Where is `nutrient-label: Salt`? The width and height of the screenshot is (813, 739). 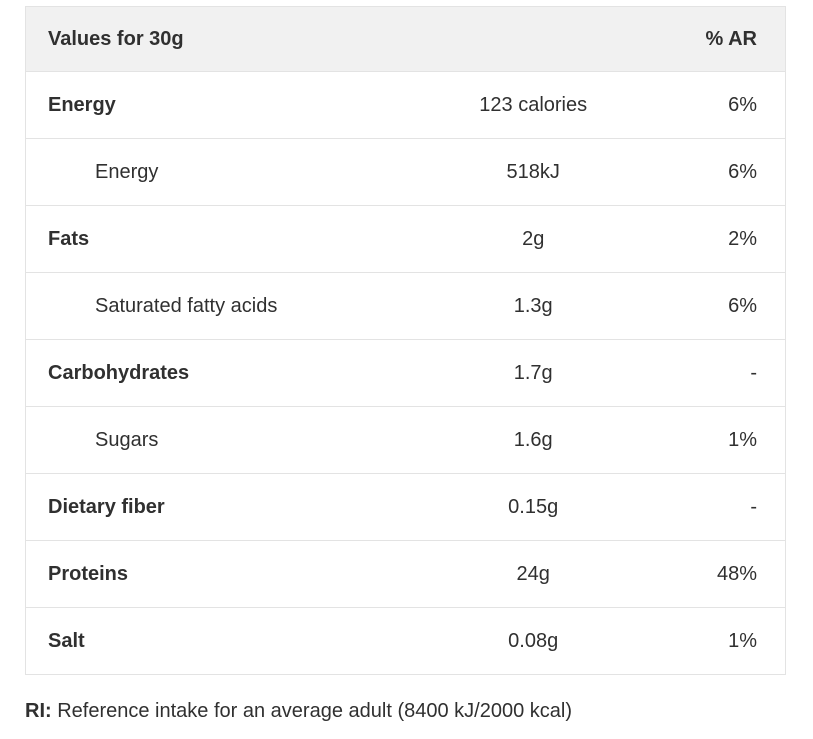 nutrient-label: Salt is located at coordinates (218, 641).